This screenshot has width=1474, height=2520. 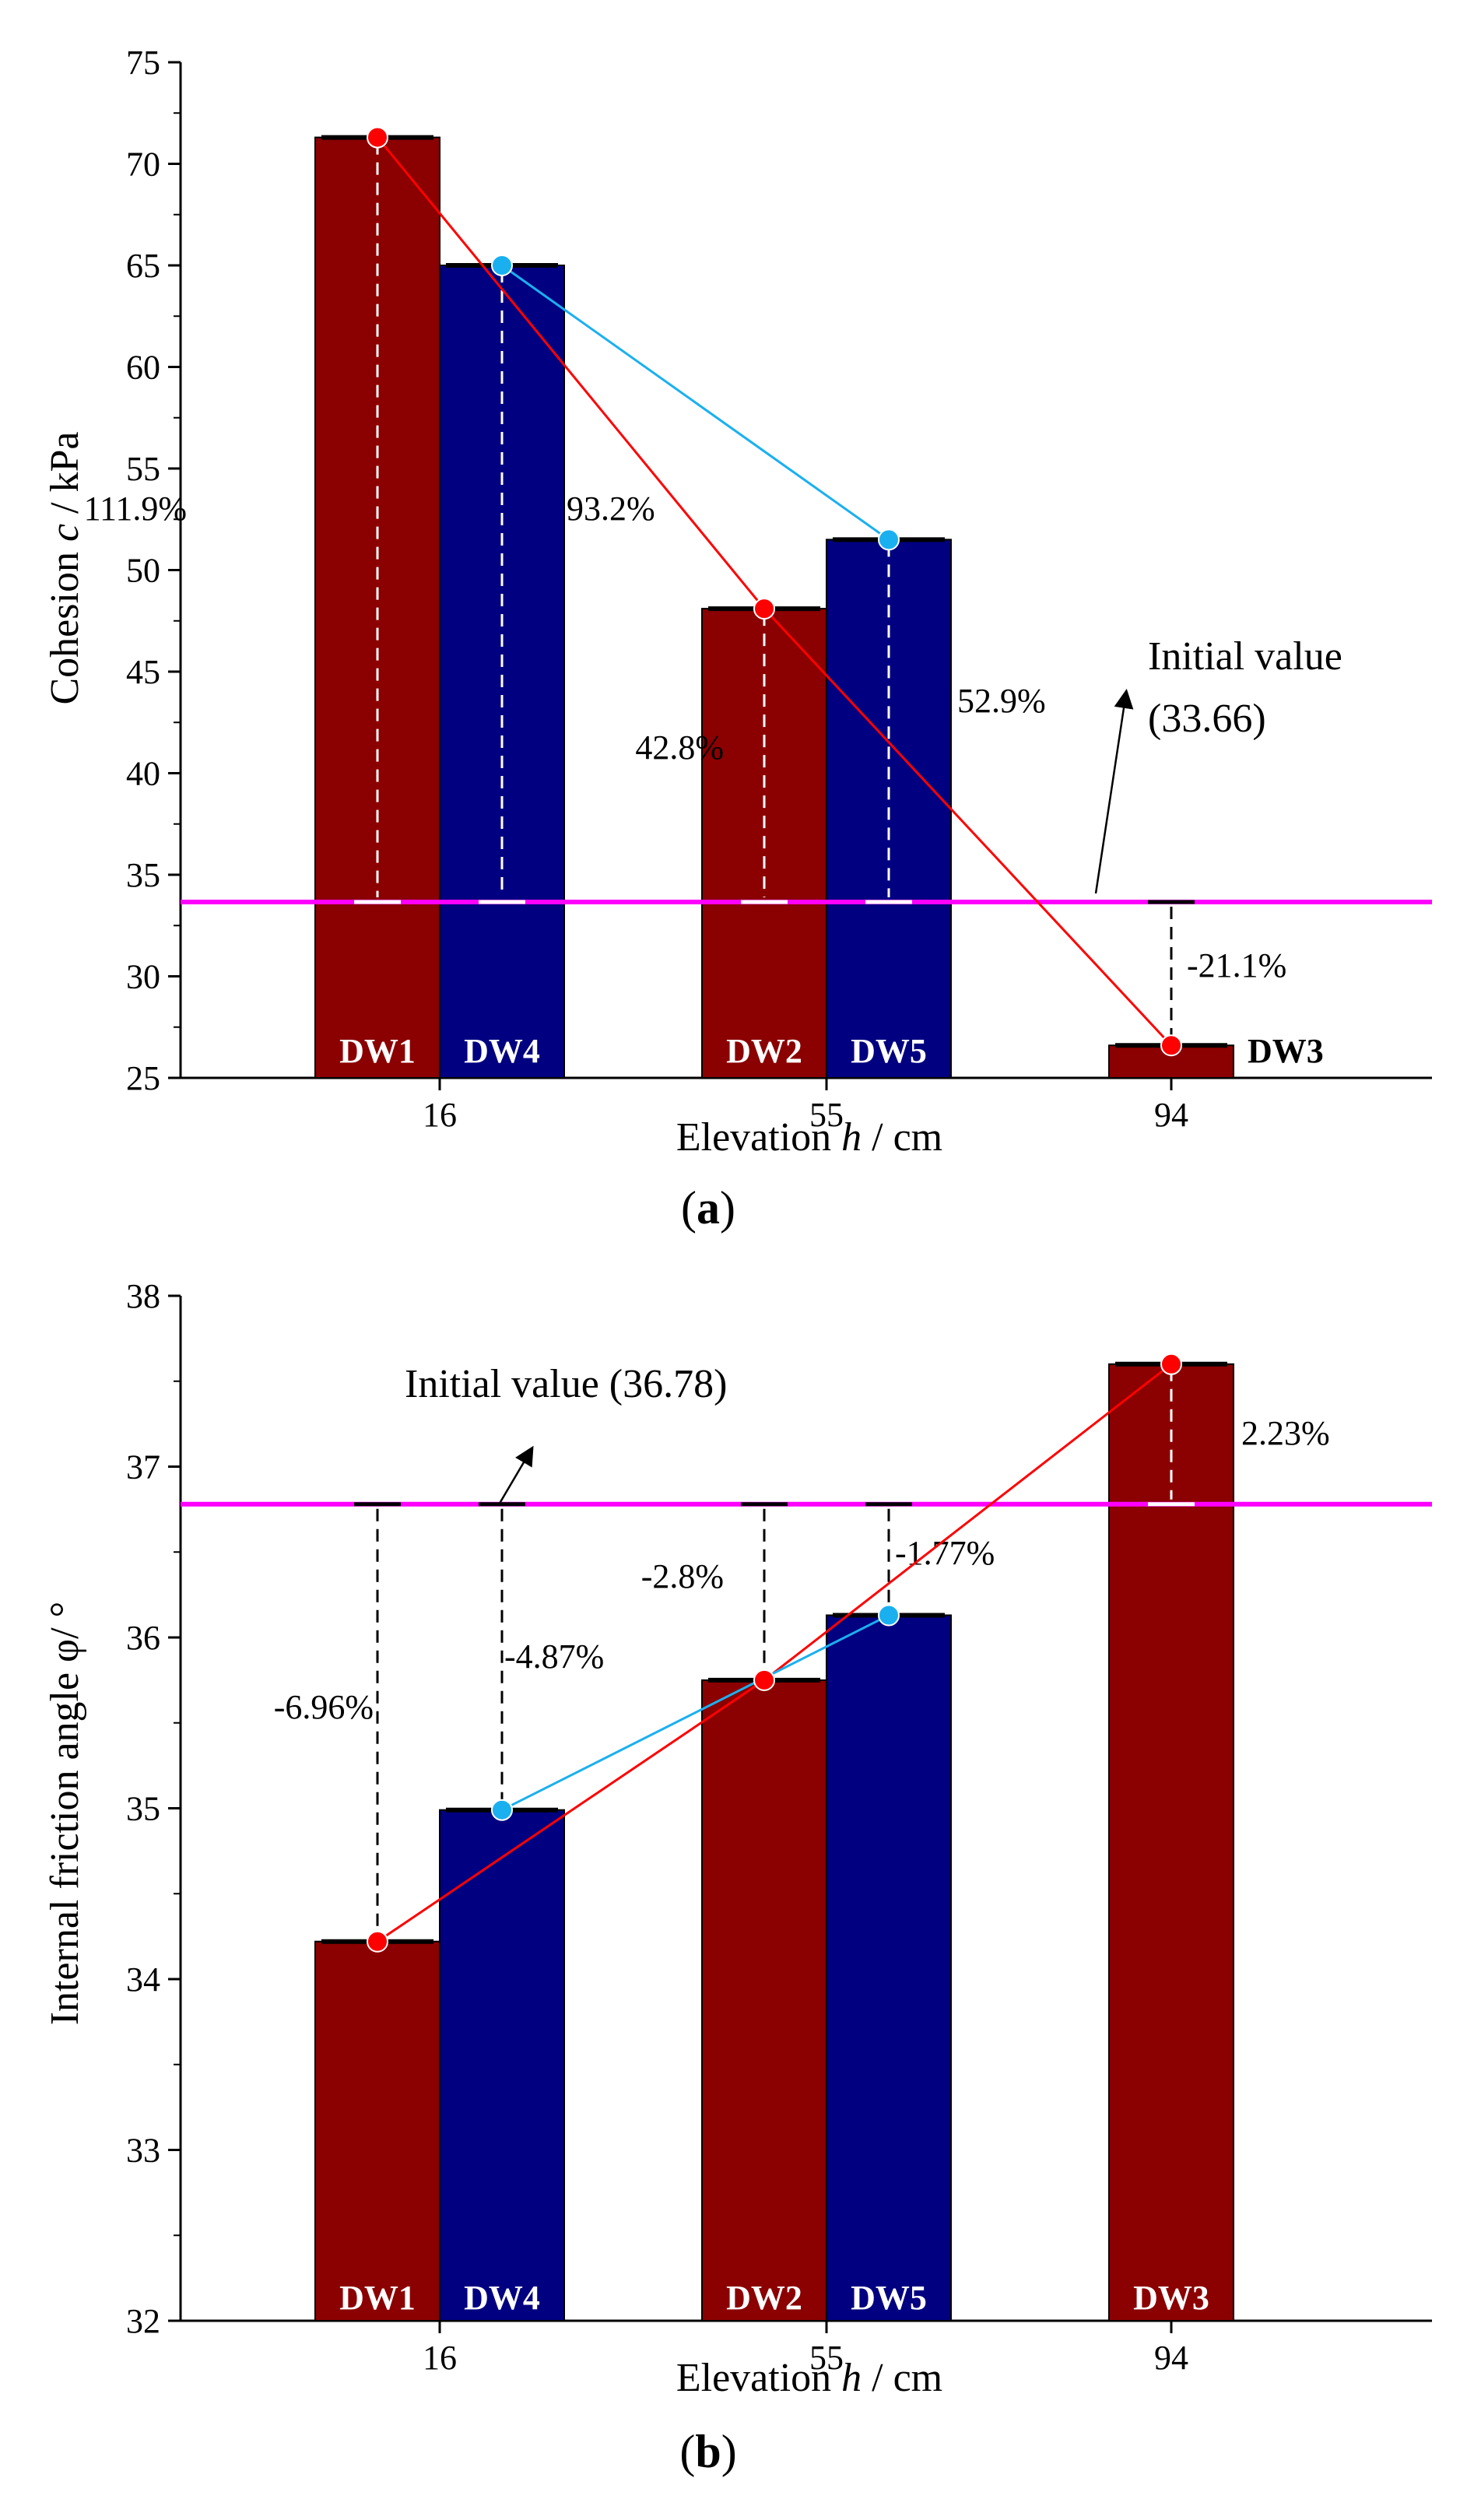 I want to click on initial-value-label: Initial value (36.78), so click(x=566, y=1384).